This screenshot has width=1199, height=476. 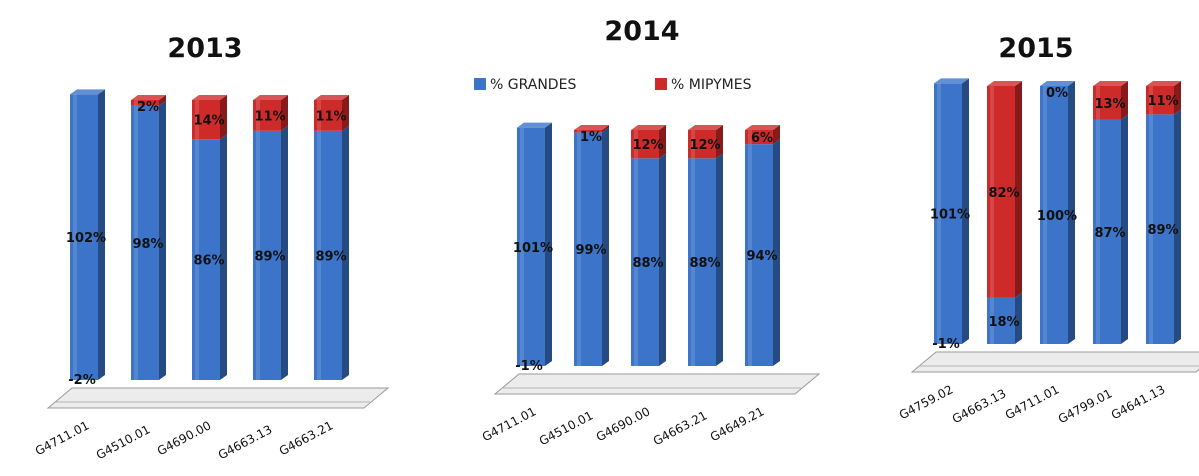 I want to click on data-label-grandes: 98%, so click(x=147, y=244).